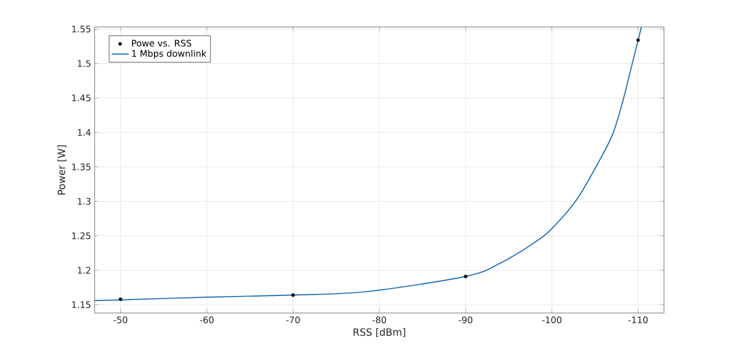 The width and height of the screenshot is (734, 355). I want to click on y-tick-label: 1.3, so click(84, 201).